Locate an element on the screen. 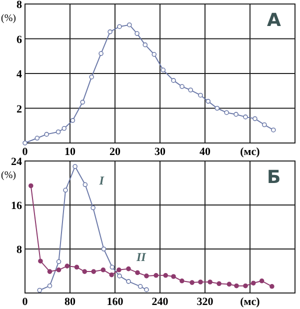 The image size is (300, 309). y-tick-label: 24 is located at coordinates (16, 162).